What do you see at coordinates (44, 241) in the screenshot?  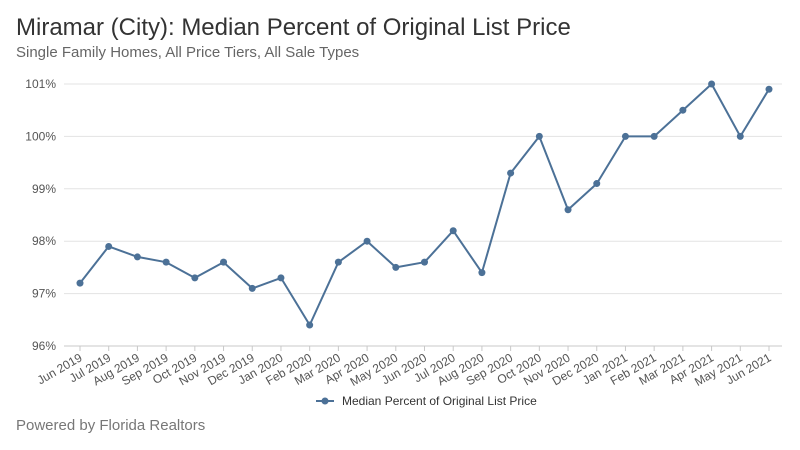 I see `y-tick-label: 98%` at bounding box center [44, 241].